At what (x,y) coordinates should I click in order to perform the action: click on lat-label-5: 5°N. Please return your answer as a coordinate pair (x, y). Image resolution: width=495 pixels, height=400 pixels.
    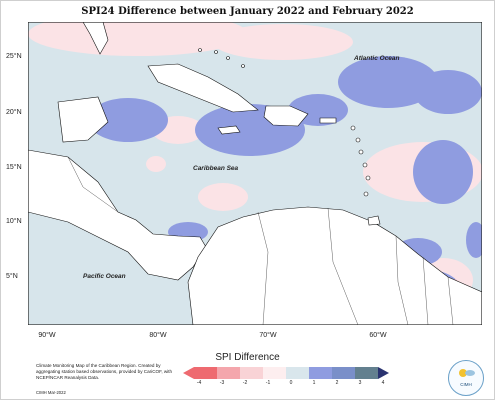
    Looking at the image, I should click on (12, 276).